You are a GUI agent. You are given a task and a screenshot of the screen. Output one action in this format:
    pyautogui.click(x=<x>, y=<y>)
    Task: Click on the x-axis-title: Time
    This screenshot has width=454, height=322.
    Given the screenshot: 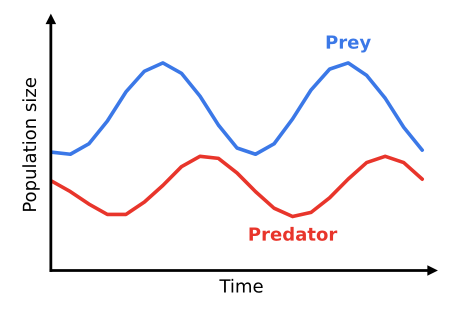 What is the action you would take?
    pyautogui.click(x=241, y=285)
    